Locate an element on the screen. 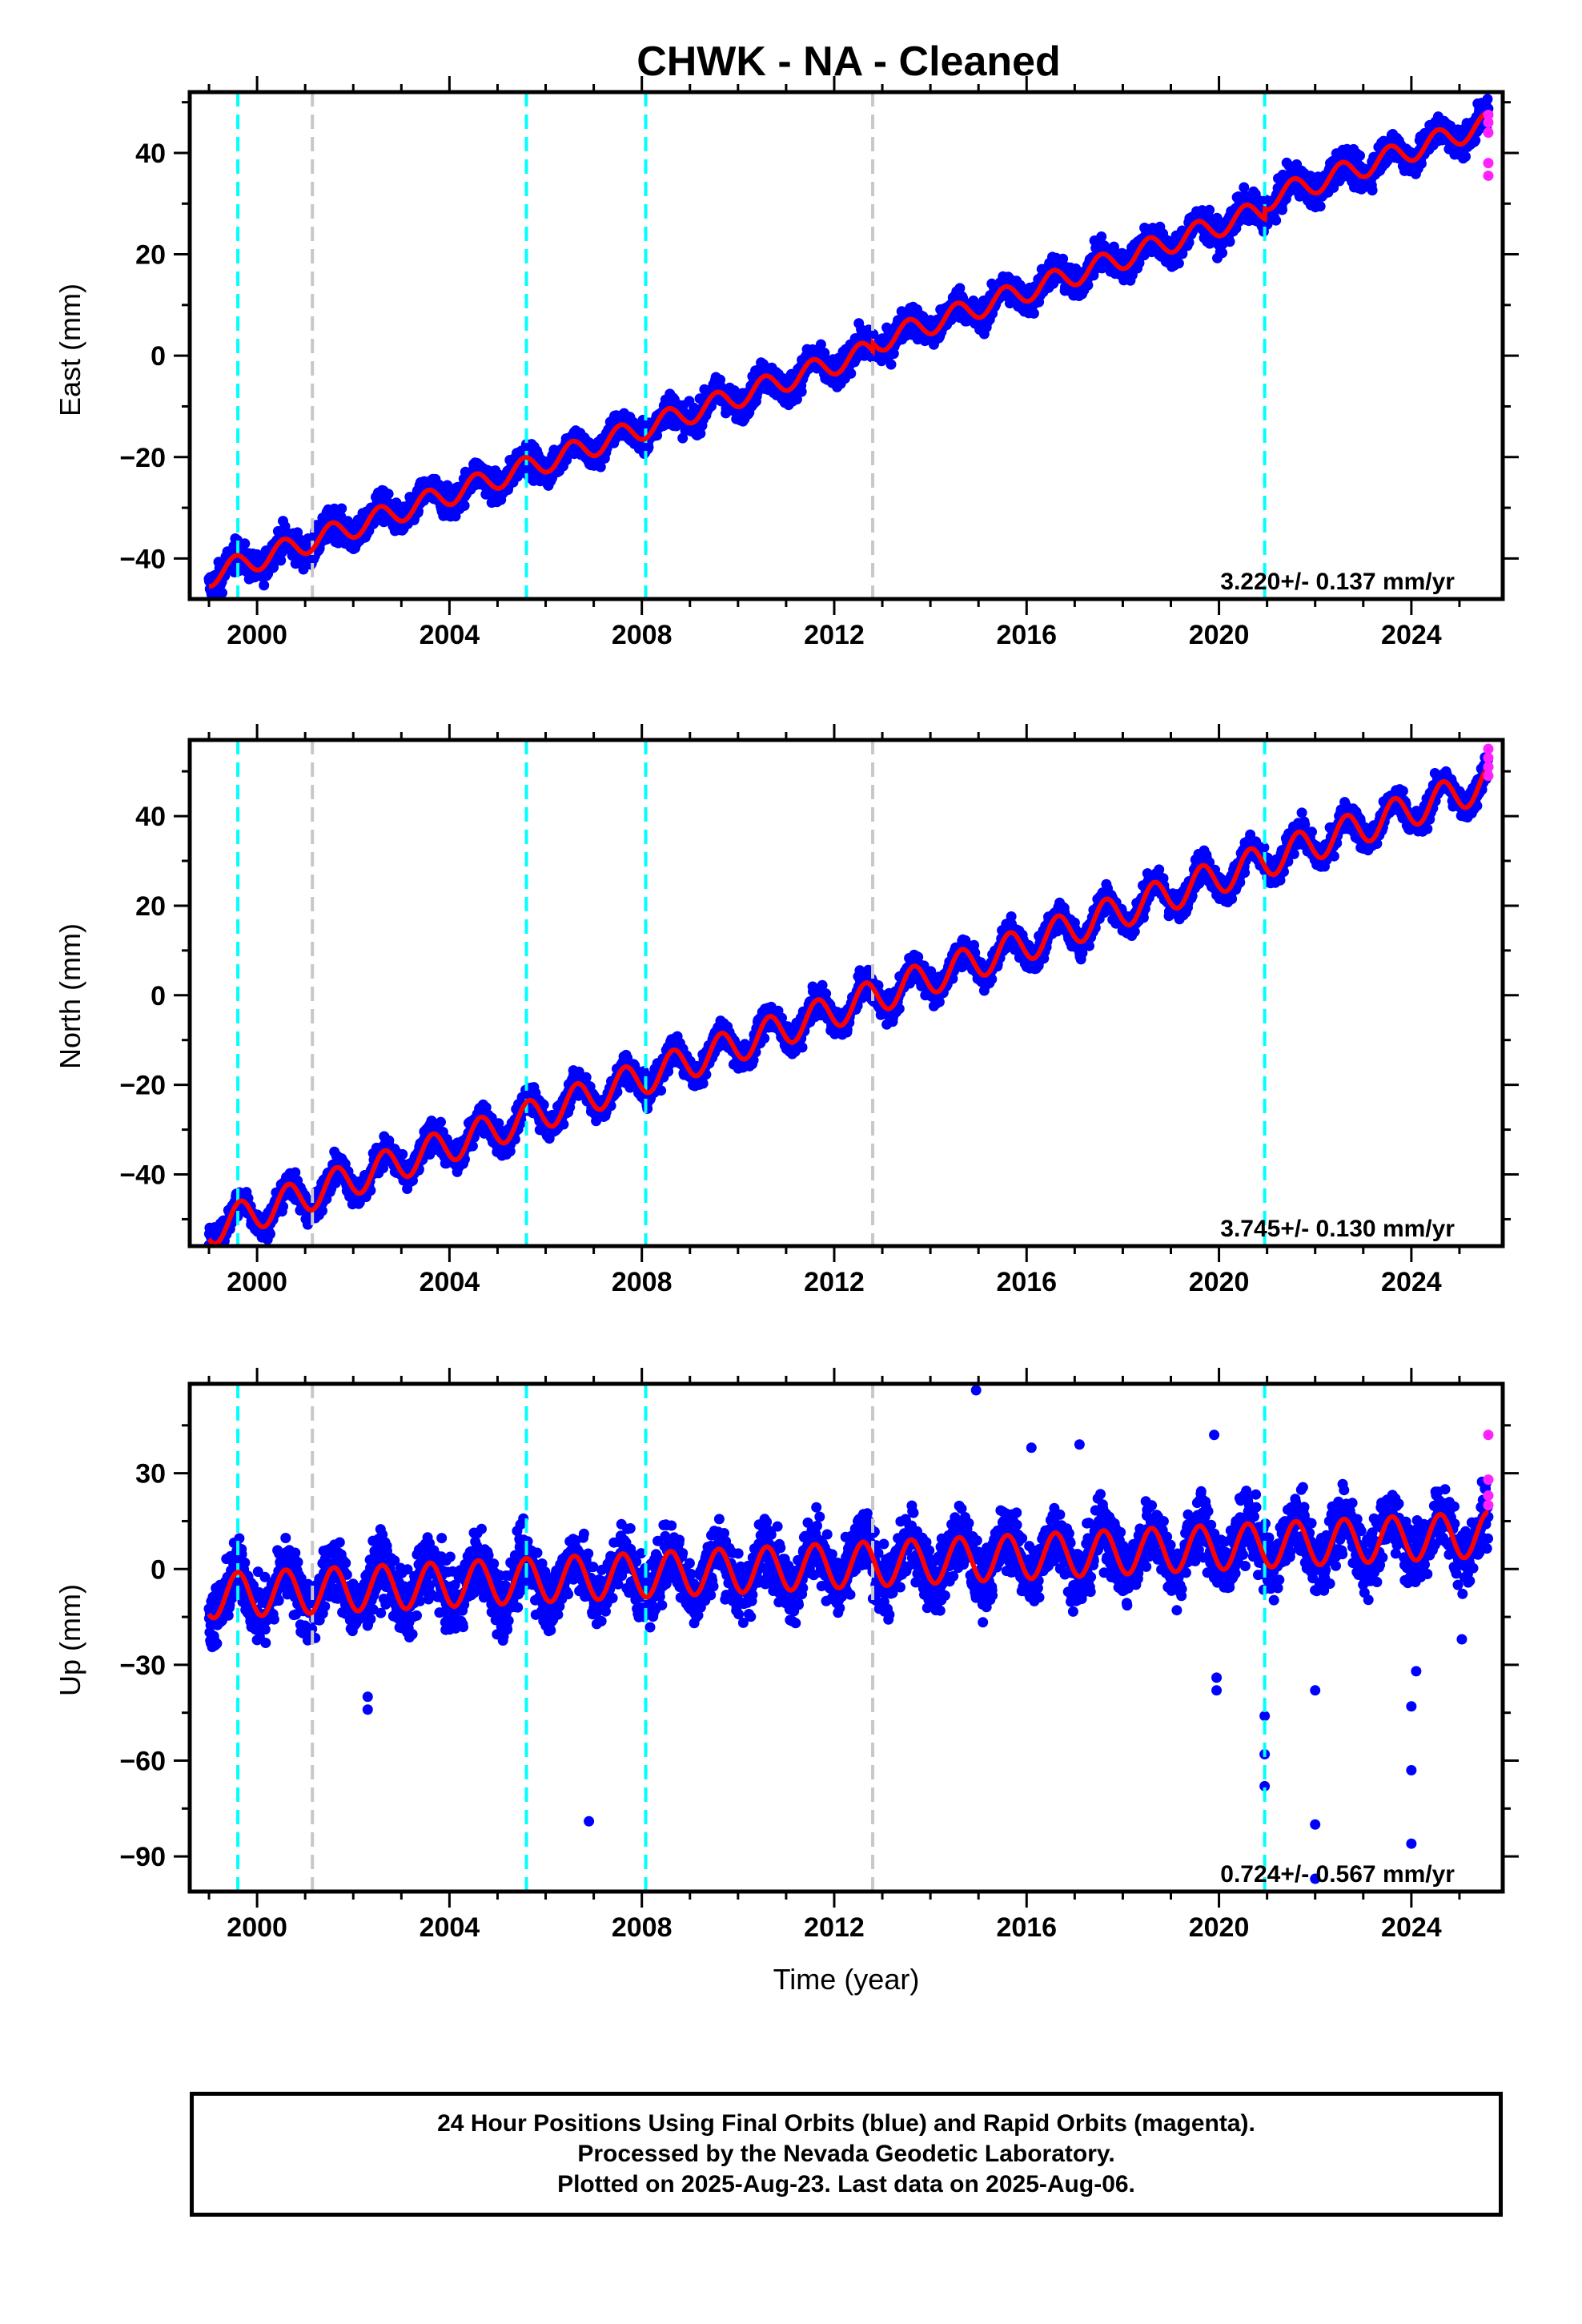 The height and width of the screenshot is (2324, 1582). north-y-axis-label: North (mm) is located at coordinates (70, 996).